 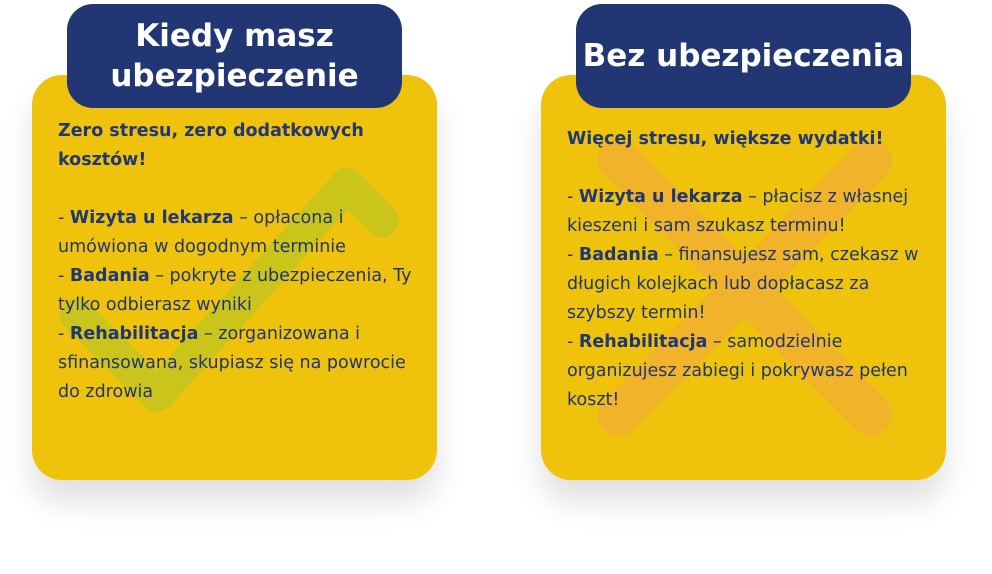 What do you see at coordinates (211, 145) in the screenshot?
I see `insured-lead: Zero stresu, zero dodatkowych kosztów!` at bounding box center [211, 145].